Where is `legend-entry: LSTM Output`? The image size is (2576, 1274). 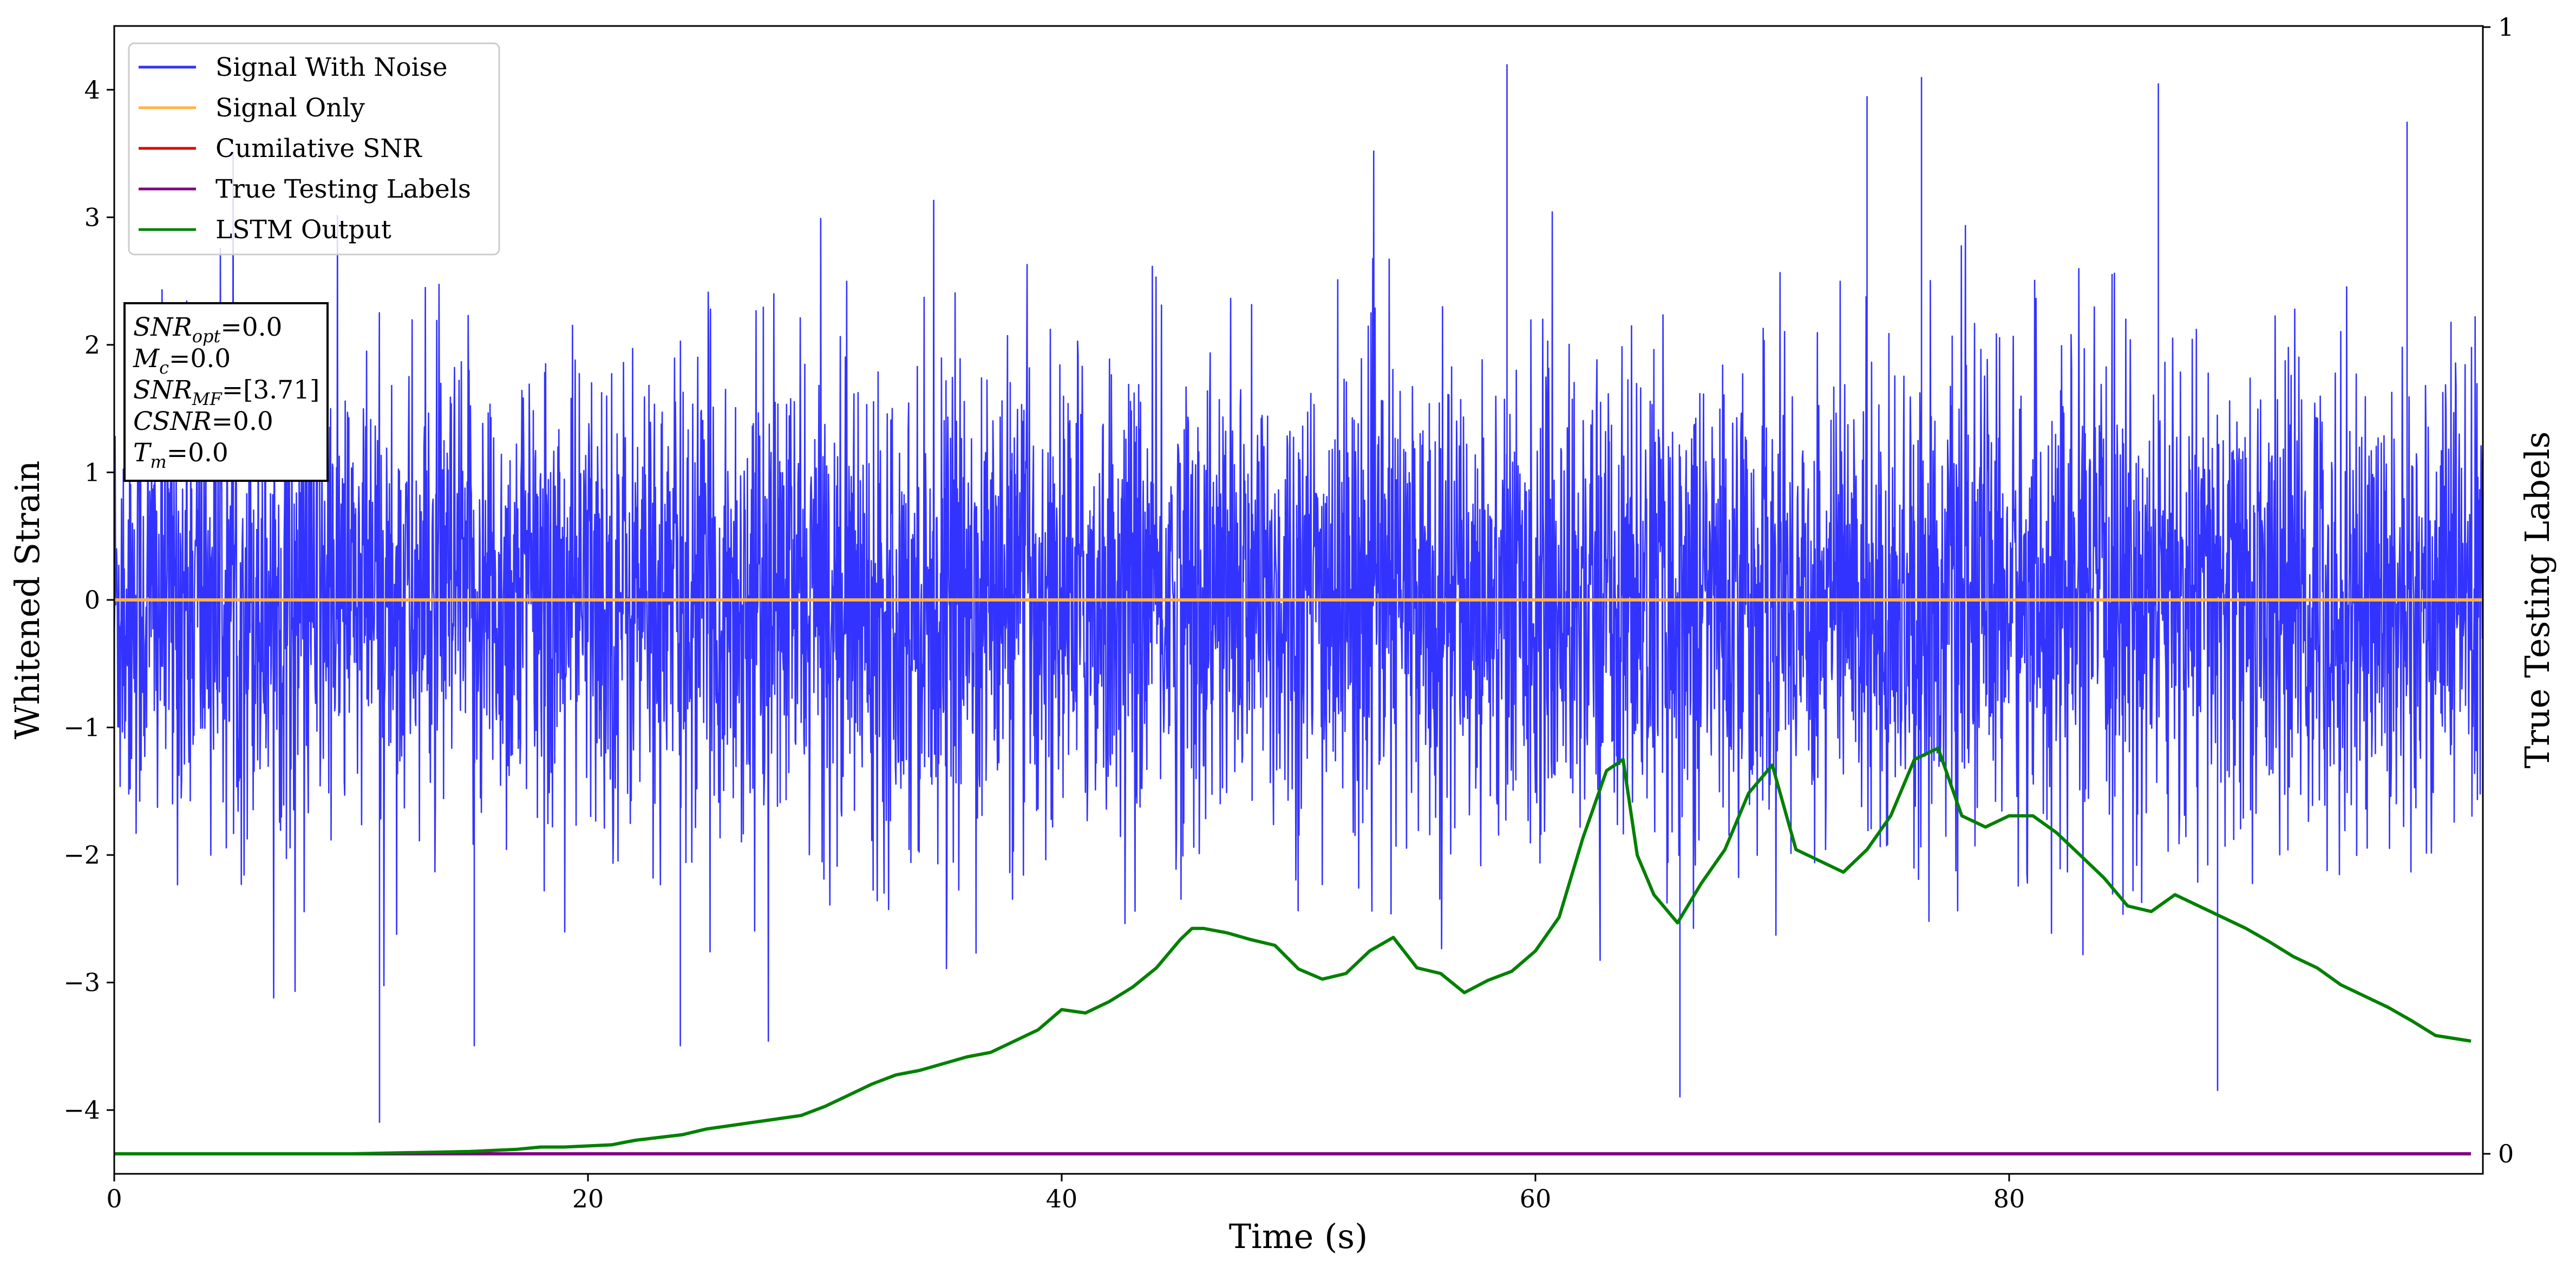 legend-entry: LSTM Output is located at coordinates (303, 230).